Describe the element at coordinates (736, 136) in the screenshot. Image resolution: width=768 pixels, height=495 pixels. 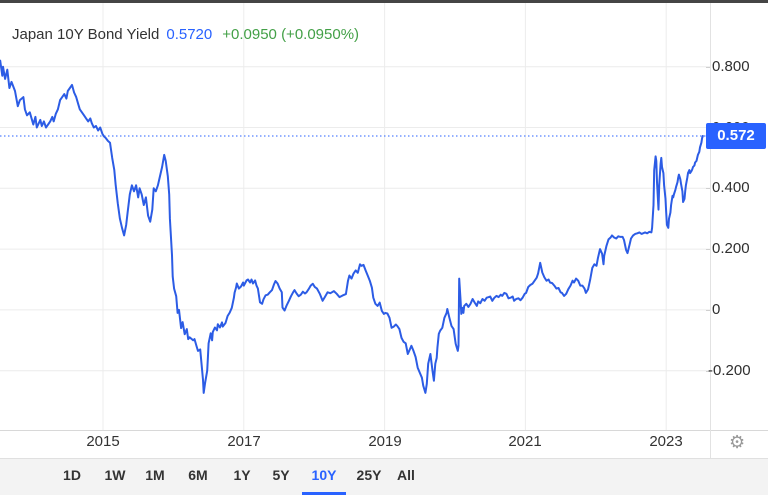
I see `current-value-badge: 0.572` at that location.